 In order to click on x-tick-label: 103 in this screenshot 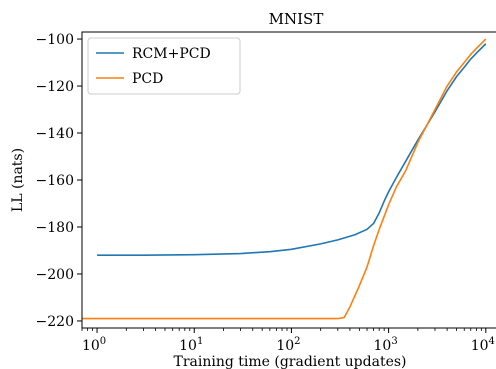, I will do `click(386, 345)`.